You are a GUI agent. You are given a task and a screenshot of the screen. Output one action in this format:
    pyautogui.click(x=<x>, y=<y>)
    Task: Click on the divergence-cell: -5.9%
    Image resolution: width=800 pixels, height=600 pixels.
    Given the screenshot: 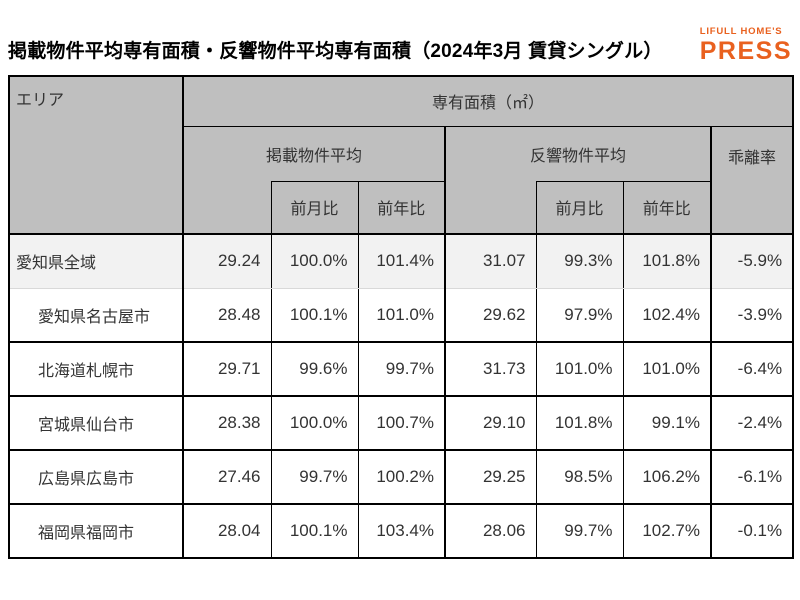 What is the action you would take?
    pyautogui.click(x=752, y=261)
    